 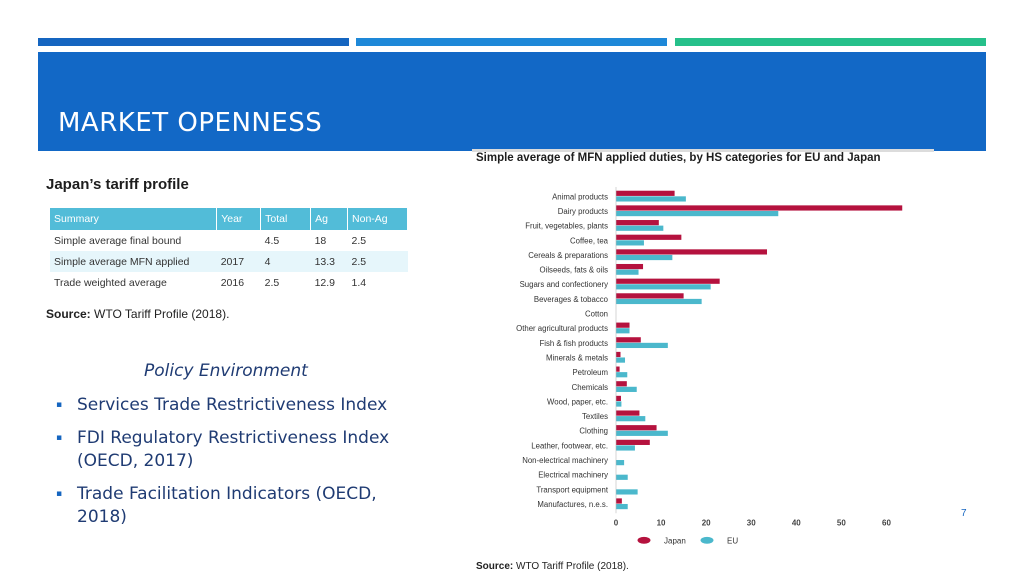 I want to click on bar-japan-fish-fish-products, so click(x=628, y=340).